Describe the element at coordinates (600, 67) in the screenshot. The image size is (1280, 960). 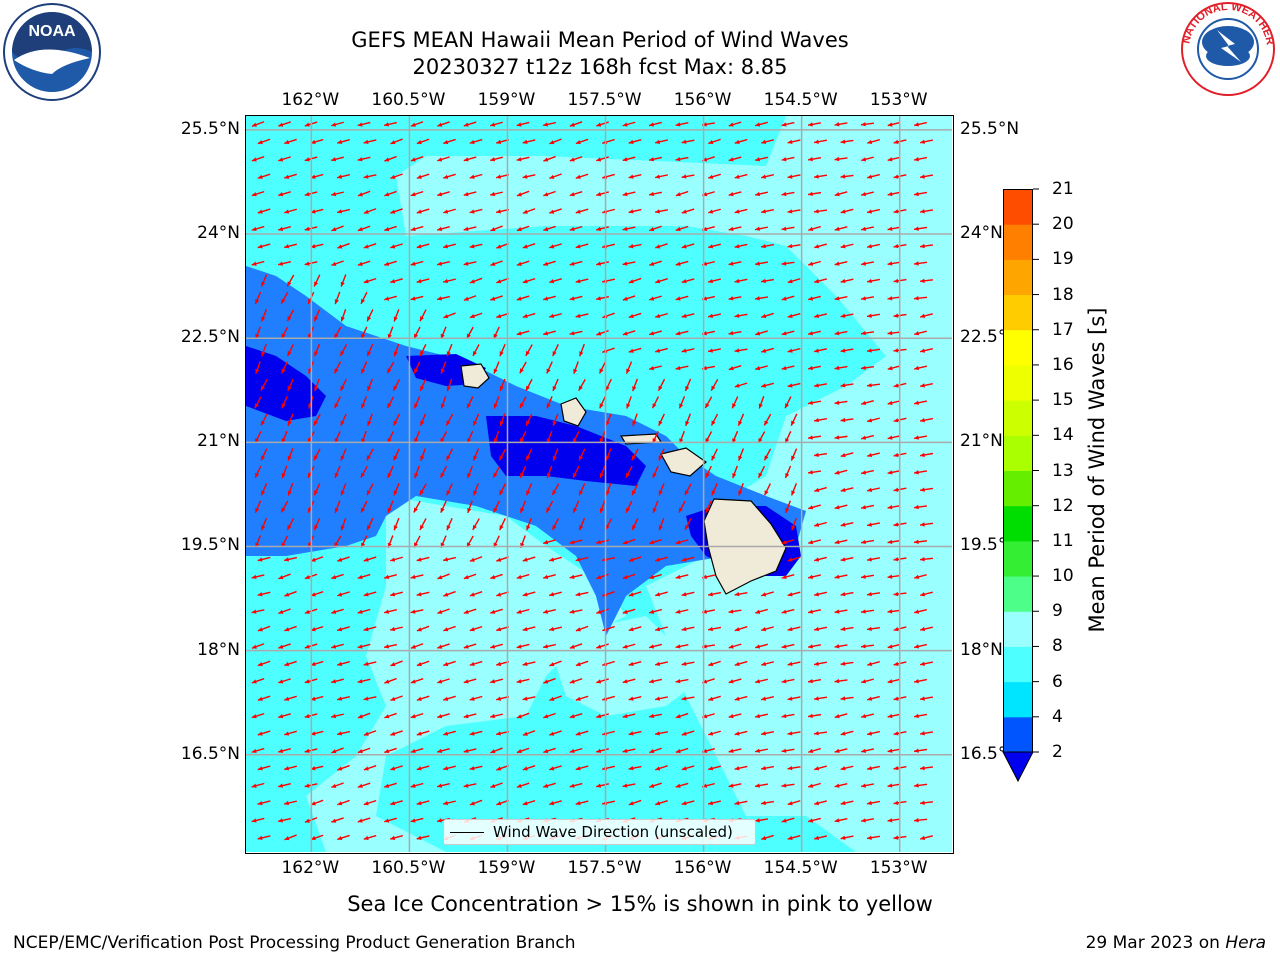
I see `chart-subtitle: 20230327 t12z 168h fcst Max: 8.85` at that location.